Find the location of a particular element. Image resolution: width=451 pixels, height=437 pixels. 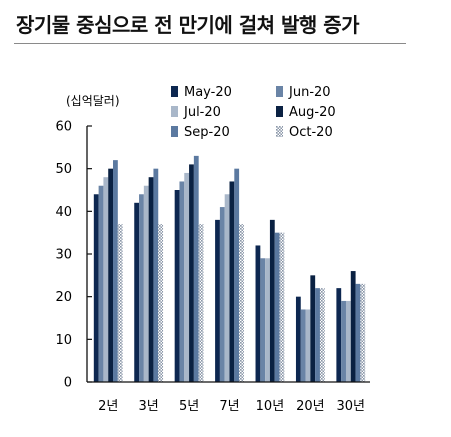

unit-label: (십억달러) is located at coordinates (93, 101).